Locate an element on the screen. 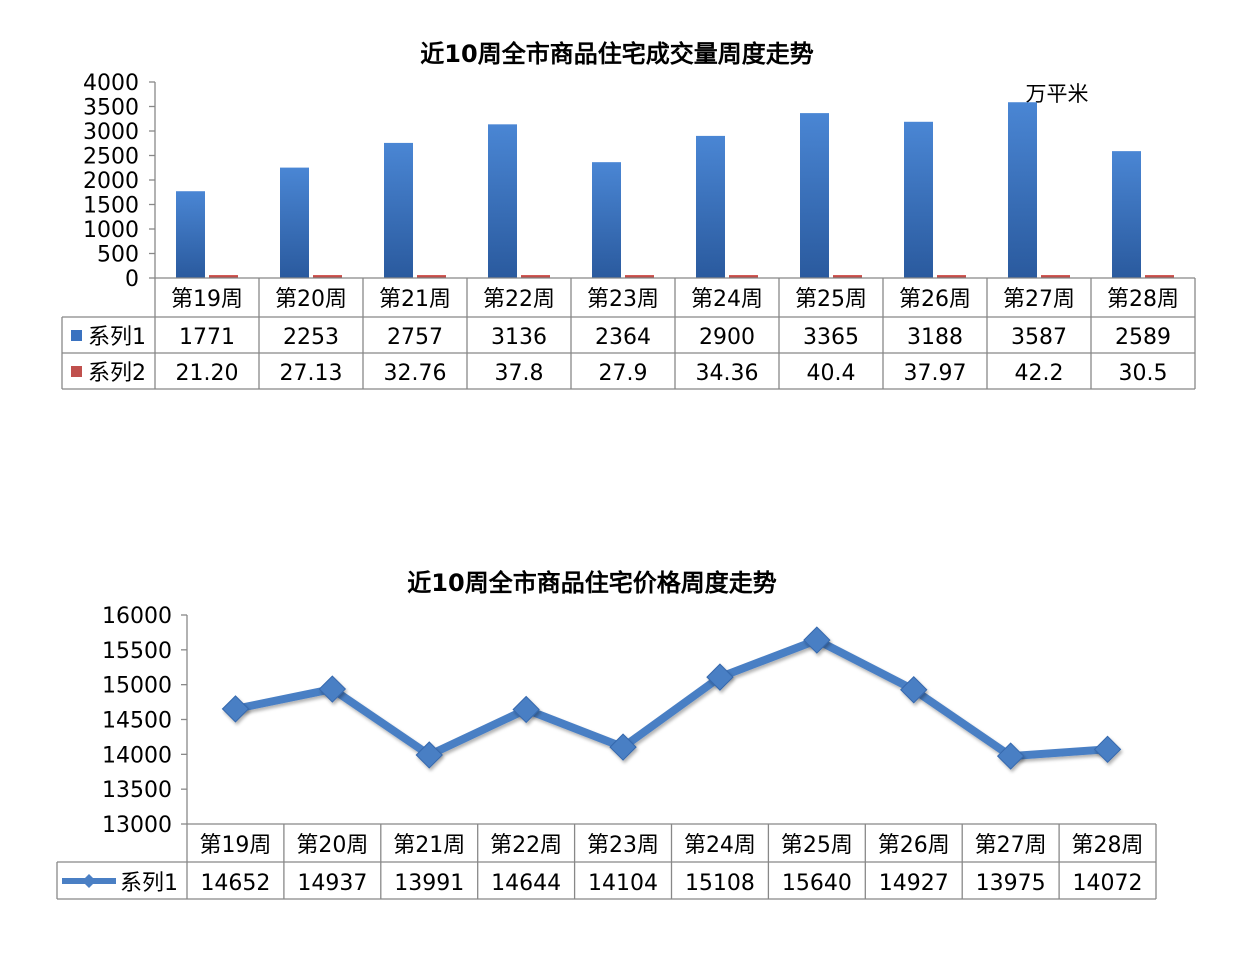 This screenshot has height=978, width=1238. y-tick-label: 2500 is located at coordinates (111, 157).